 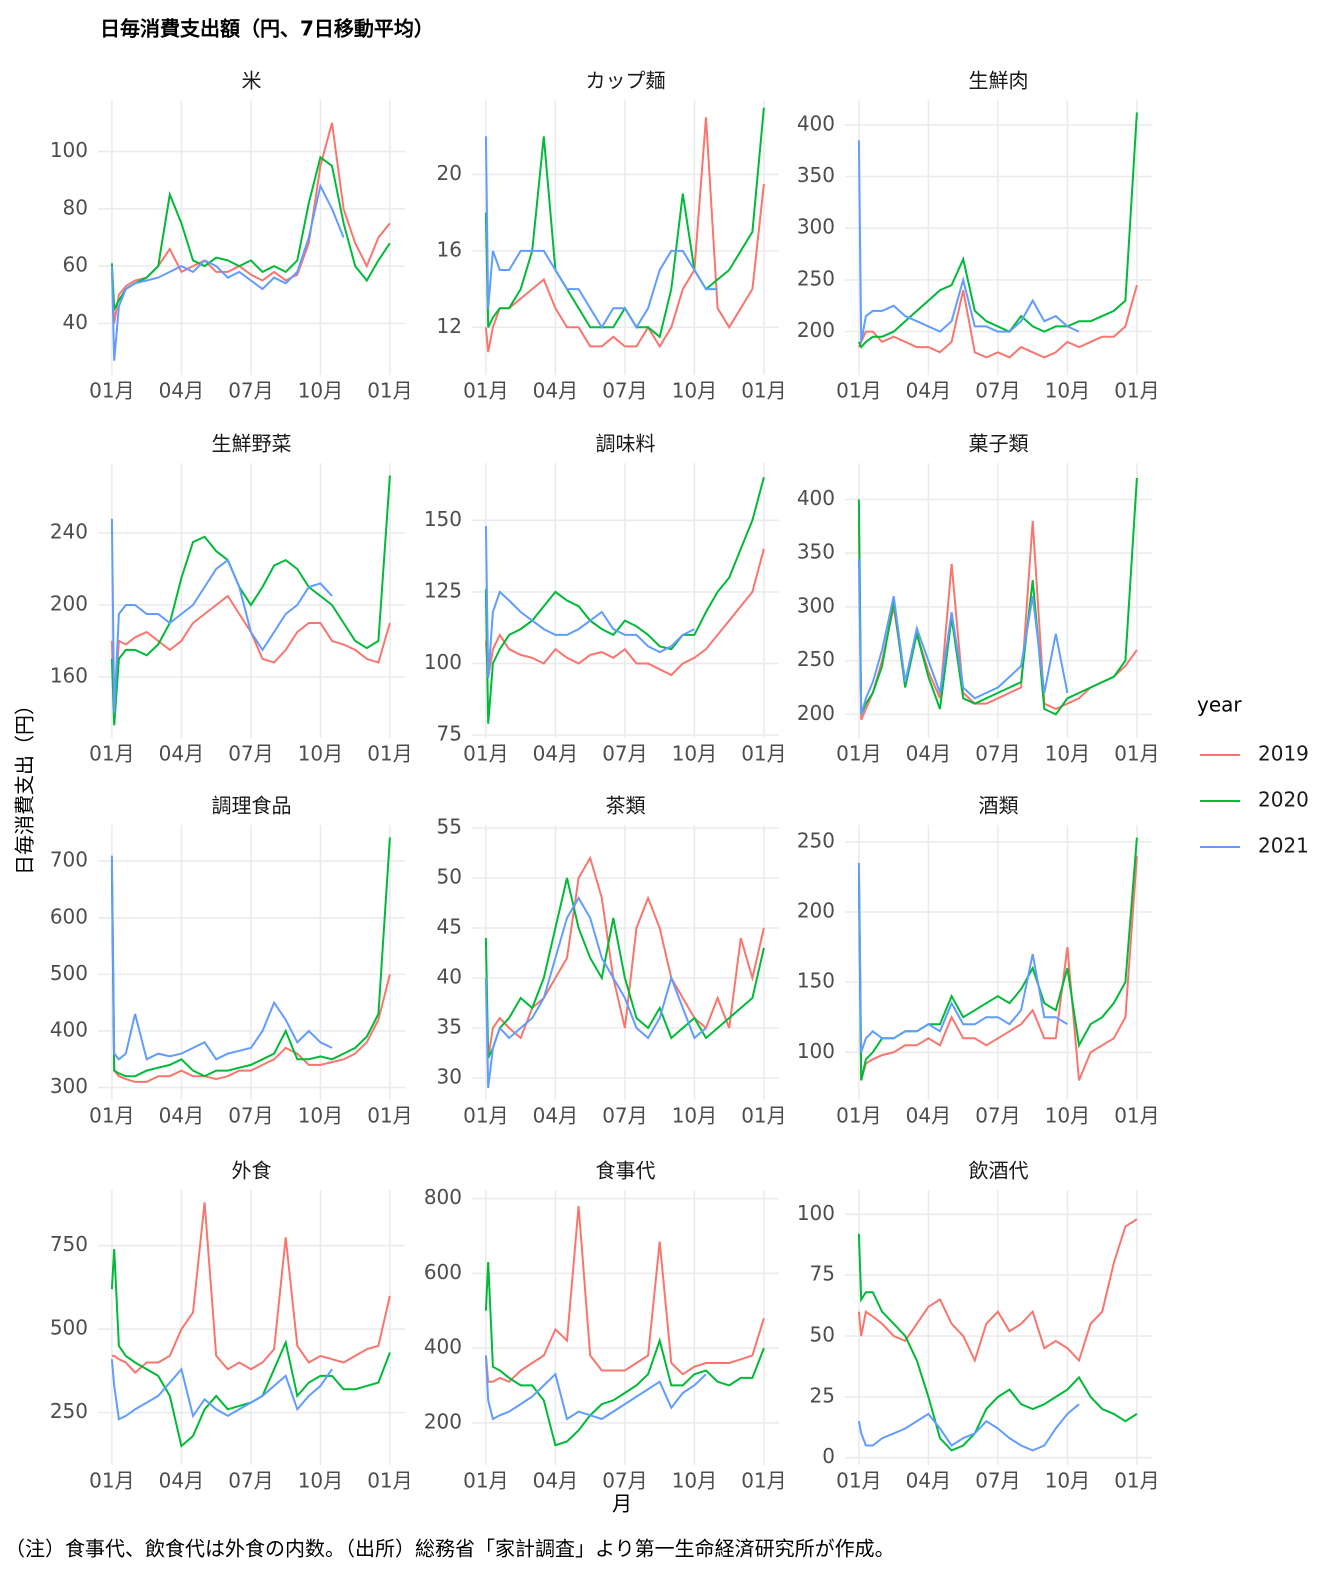 What do you see at coordinates (822, 1395) in the screenshot?
I see `y-tick-label: 25` at bounding box center [822, 1395].